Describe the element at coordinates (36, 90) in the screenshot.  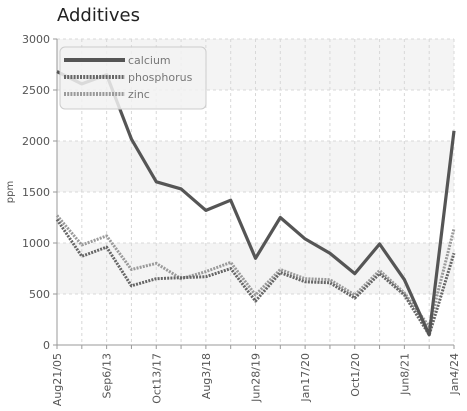
I see `y-tick-label: 2500` at that location.